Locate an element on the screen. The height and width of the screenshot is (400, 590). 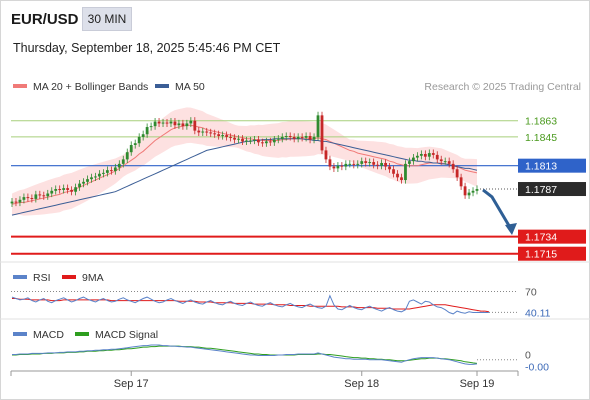
legend-rsi-ma-swatch is located at coordinates (69, 277).